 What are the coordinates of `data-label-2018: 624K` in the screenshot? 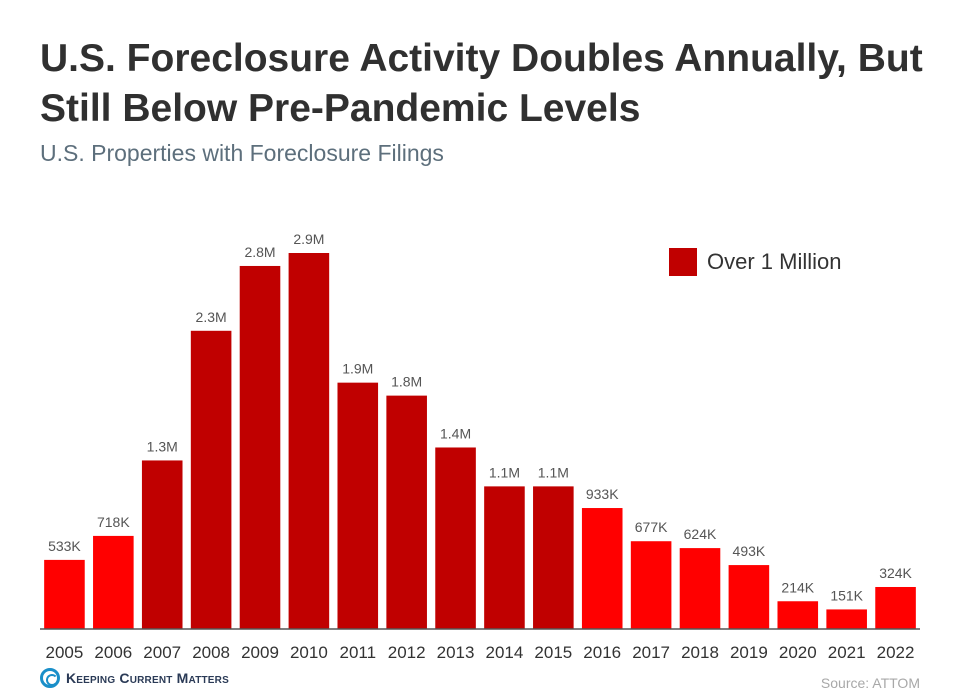 It's located at (700, 534).